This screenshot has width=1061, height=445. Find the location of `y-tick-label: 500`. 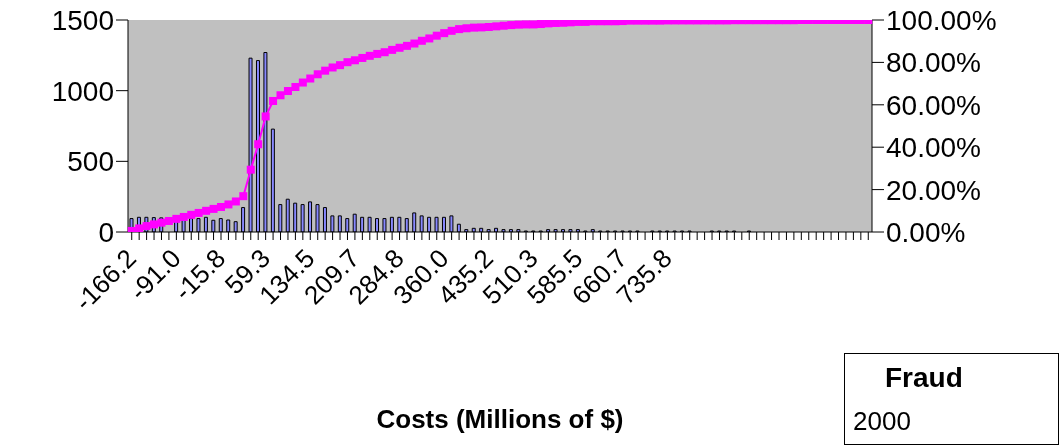

y-tick-label: 500 is located at coordinates (90, 162).